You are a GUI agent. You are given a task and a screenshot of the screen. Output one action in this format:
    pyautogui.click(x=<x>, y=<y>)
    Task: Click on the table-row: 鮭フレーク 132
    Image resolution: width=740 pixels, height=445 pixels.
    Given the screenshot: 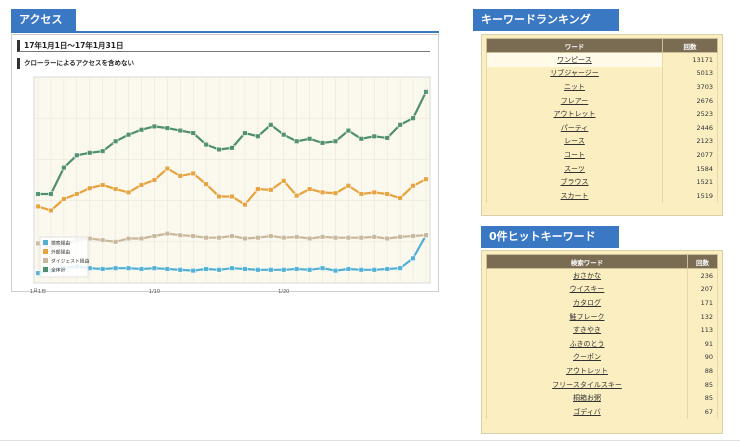 What is the action you would take?
    pyautogui.click(x=602, y=316)
    